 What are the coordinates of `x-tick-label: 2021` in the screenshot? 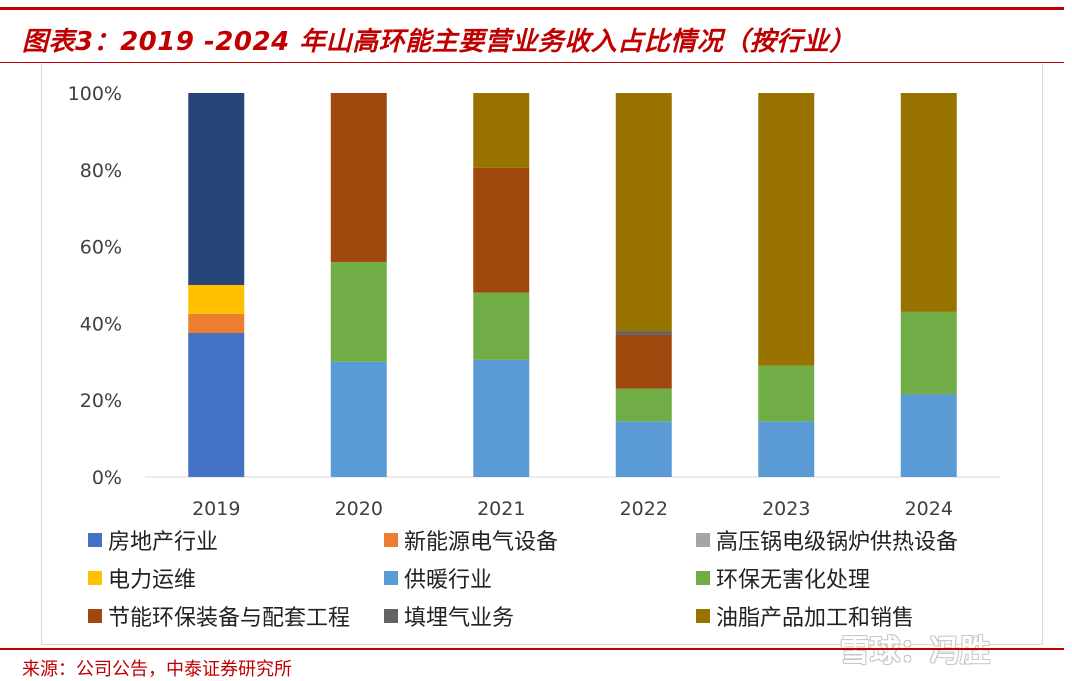 It's located at (501, 509).